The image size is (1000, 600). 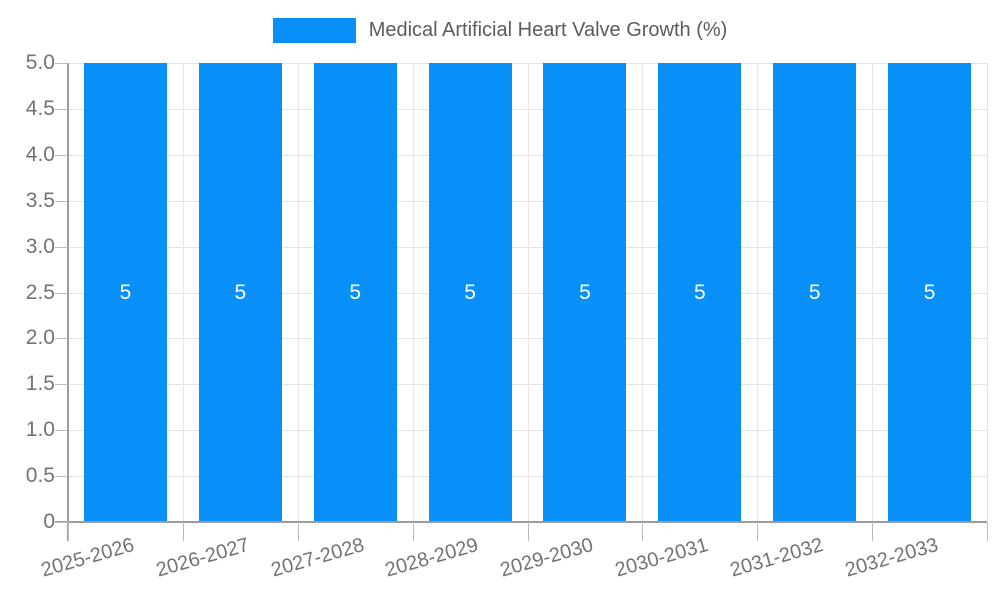 What do you see at coordinates (314, 30) in the screenshot?
I see `legend-swatch` at bounding box center [314, 30].